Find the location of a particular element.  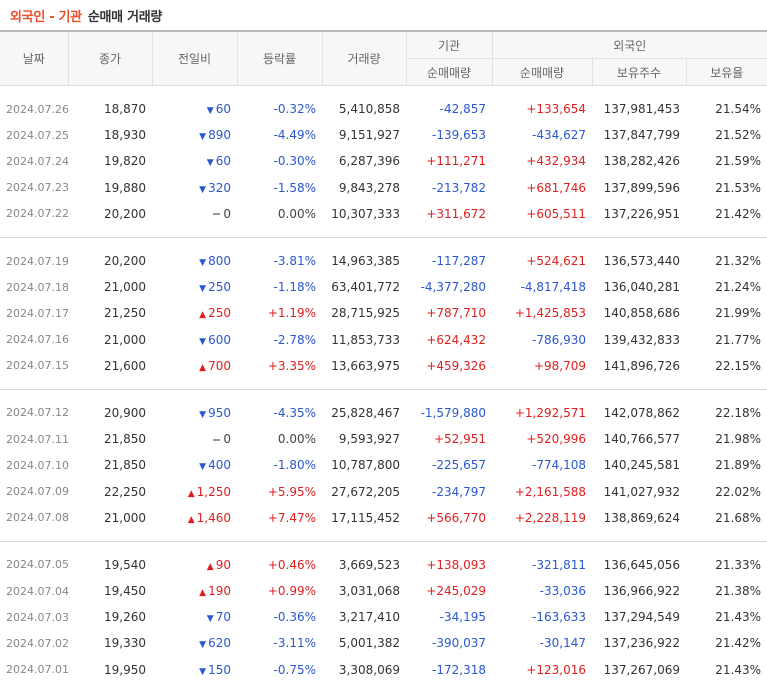

cell-change: ▼ 890 is located at coordinates (194, 135).